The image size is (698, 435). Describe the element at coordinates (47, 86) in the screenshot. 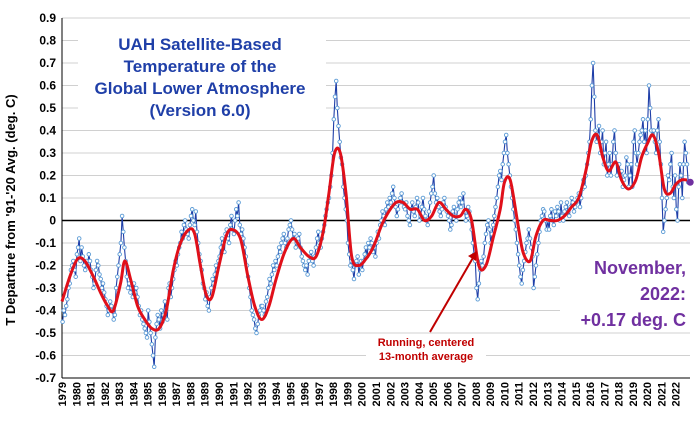

I see `y-tick-label: 0.6` at that location.